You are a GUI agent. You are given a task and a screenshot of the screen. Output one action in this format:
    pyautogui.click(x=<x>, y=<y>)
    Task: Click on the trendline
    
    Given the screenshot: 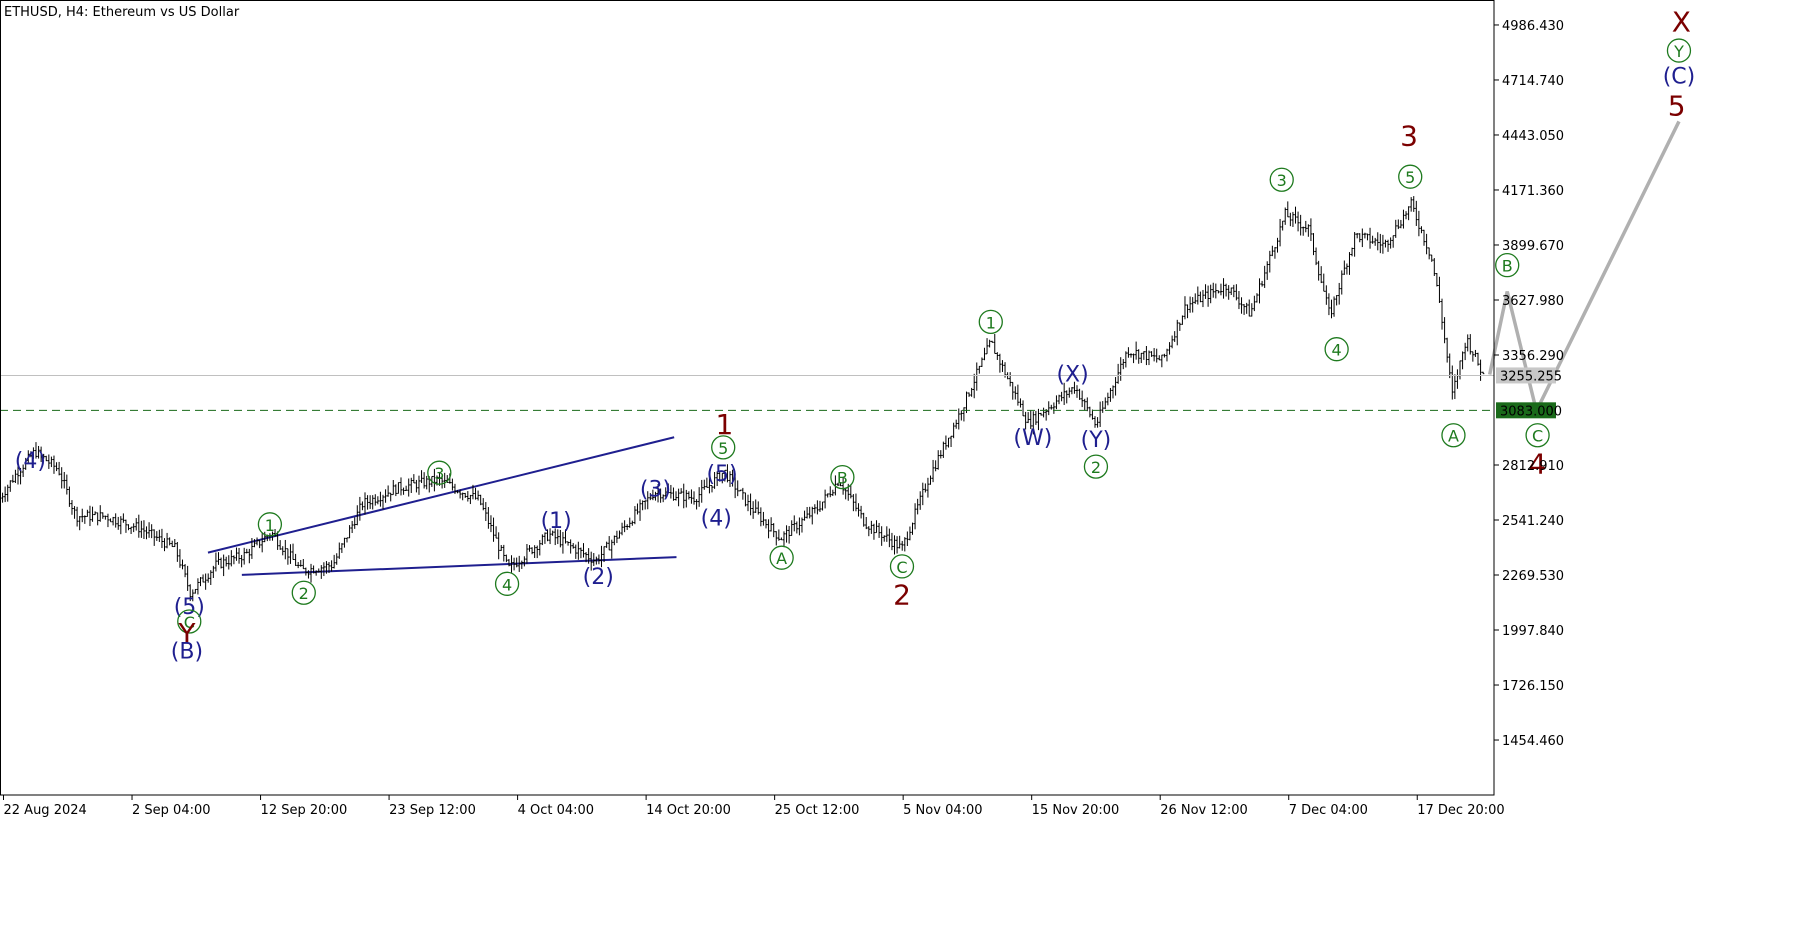 What is the action you would take?
    pyautogui.click(x=441, y=495)
    